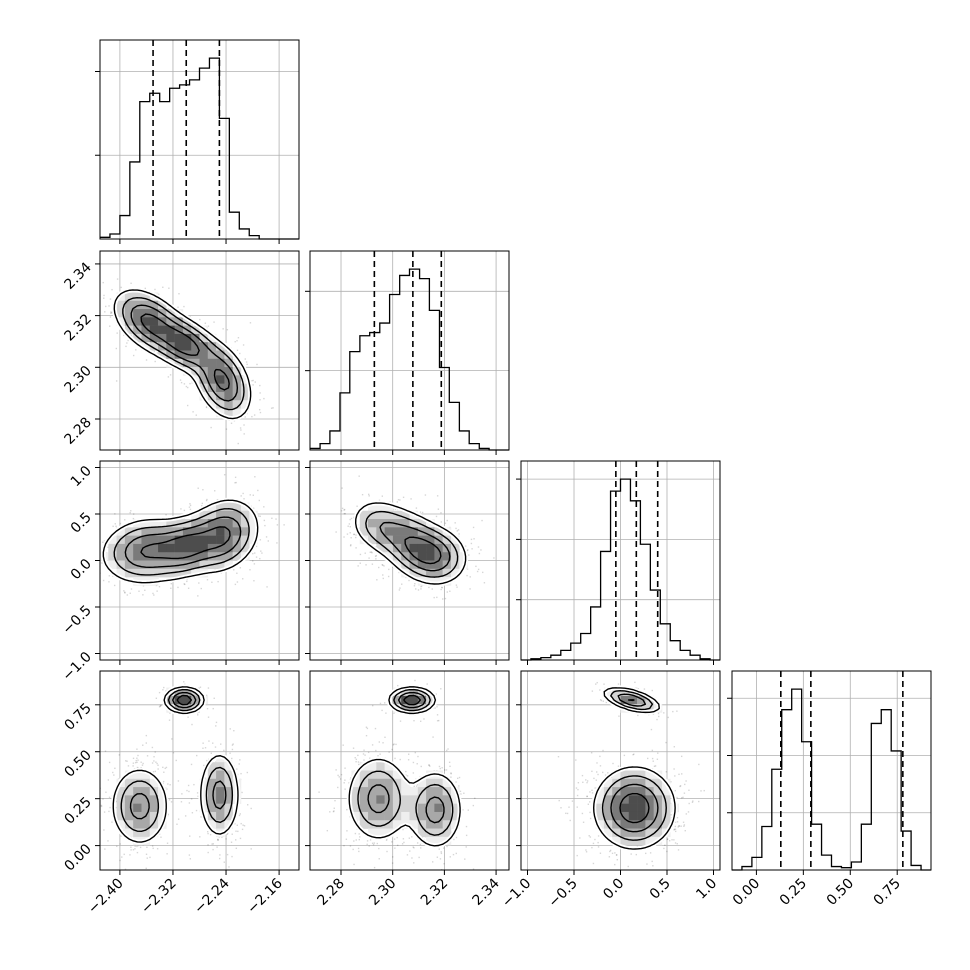  What do you see at coordinates (81, 476) in the screenshot?
I see `y-tick-label-param-2-4: 1.0` at bounding box center [81, 476].